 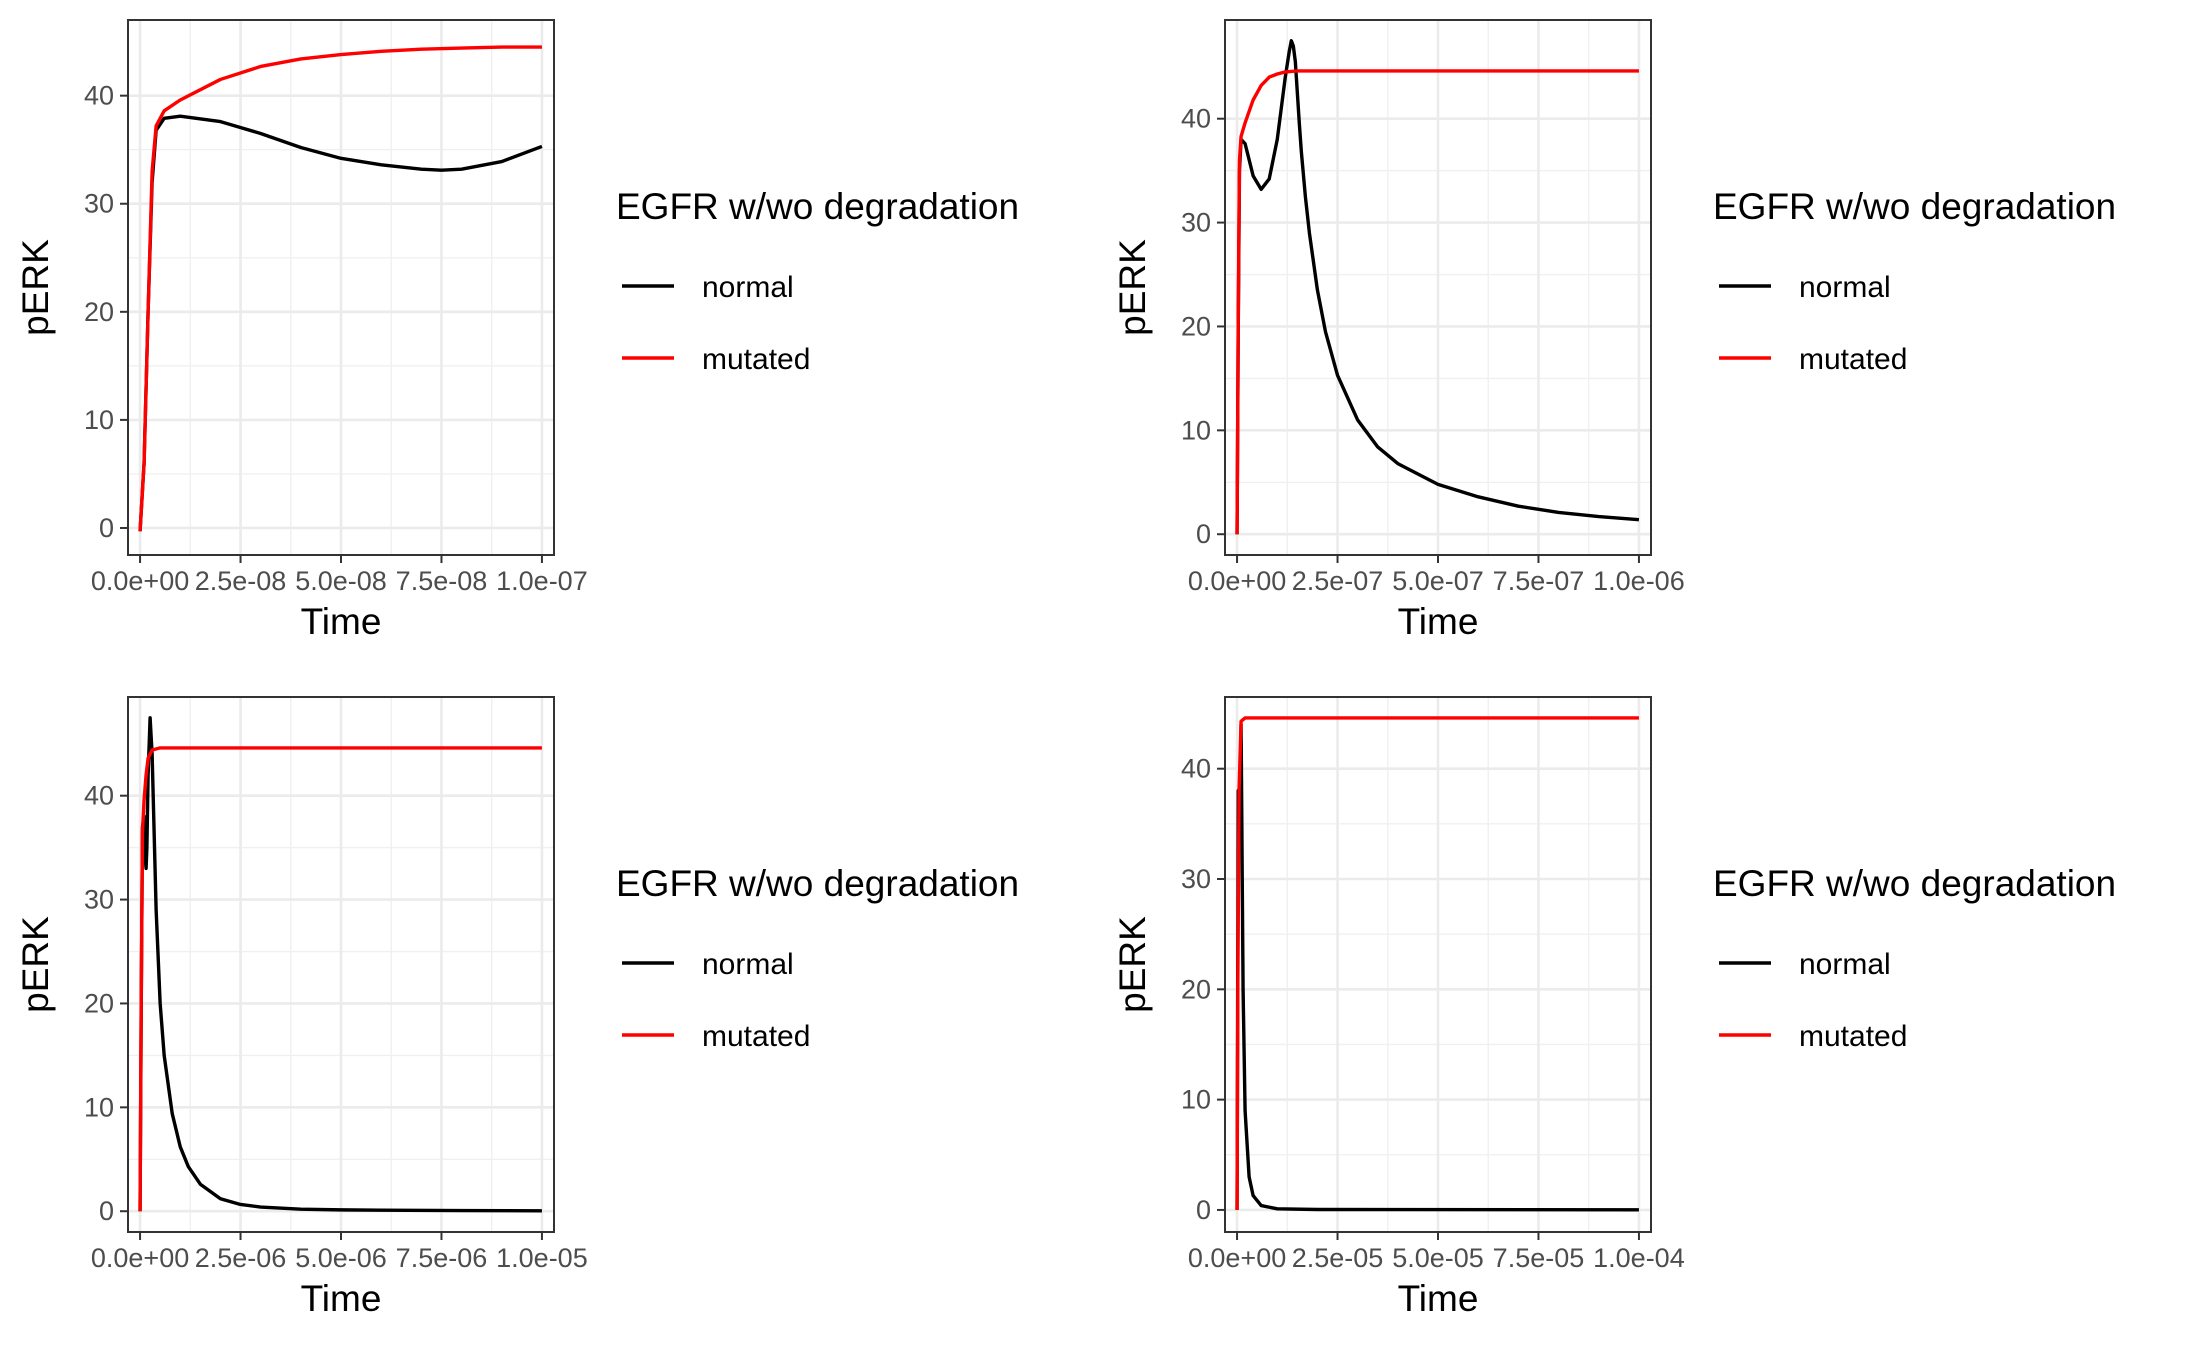 I want to click on x-tick-label: 7.5e-05, so click(x=1539, y=1258).